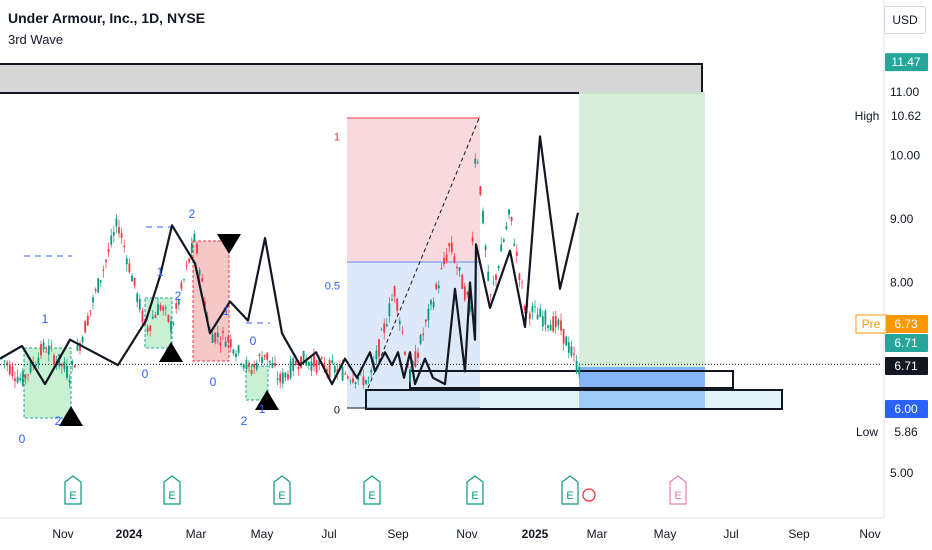 Image resolution: width=932 pixels, height=550 pixels. Describe the element at coordinates (904, 92) in the screenshot. I see `price-tick-label: 11.00` at that location.